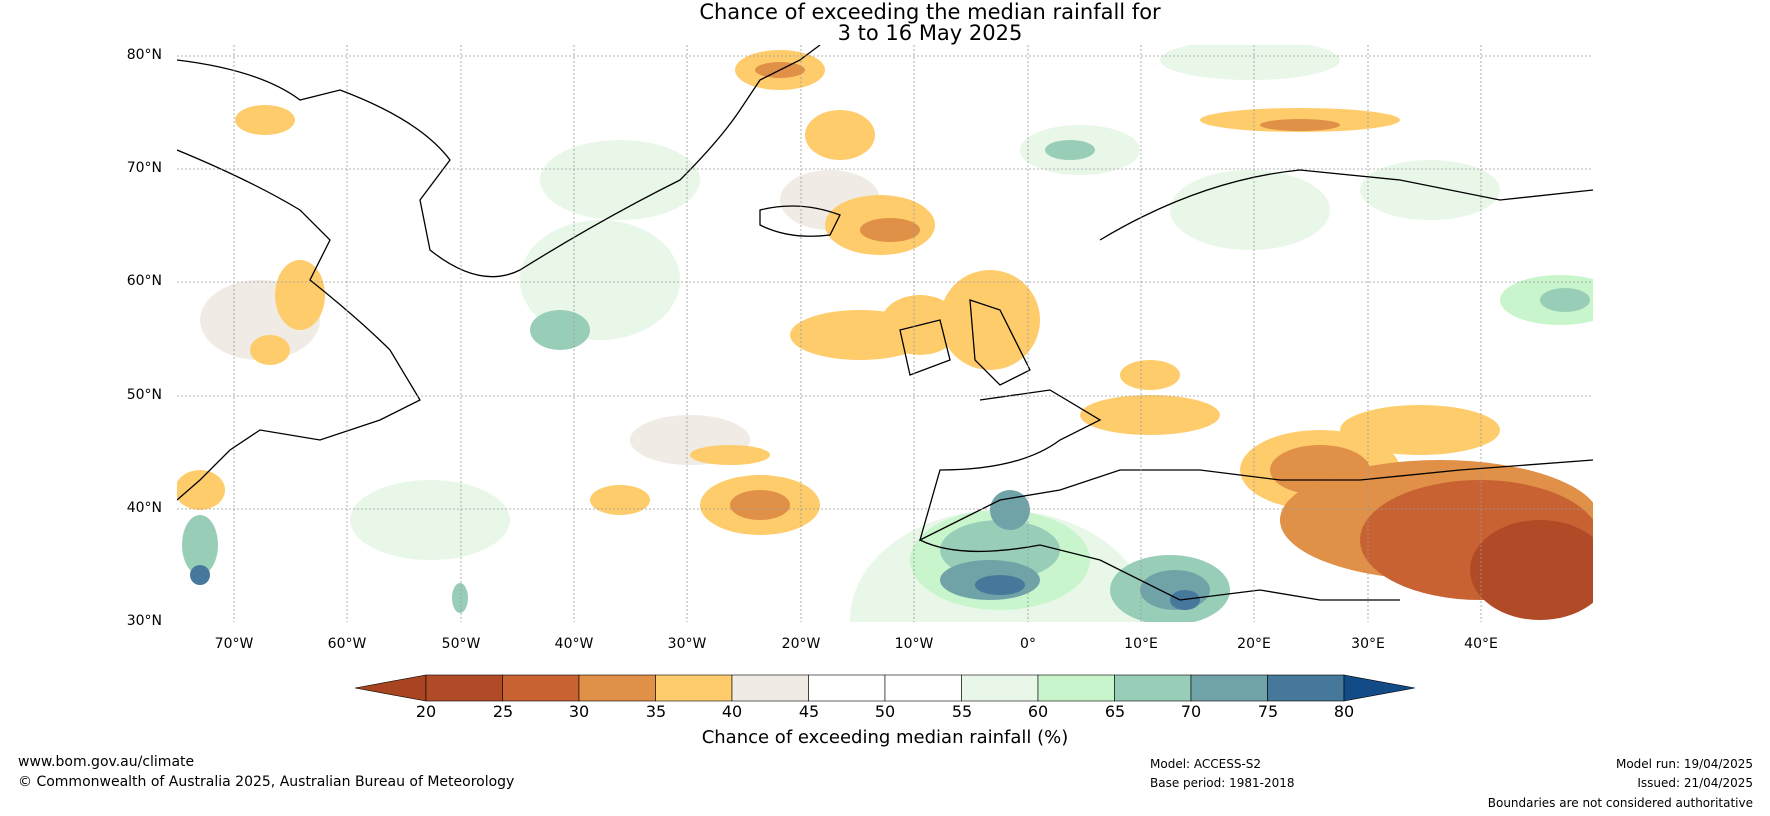 This screenshot has height=816, width=1770. Describe the element at coordinates (234, 644) in the screenshot. I see `lon-label-70w: 70°W` at that location.